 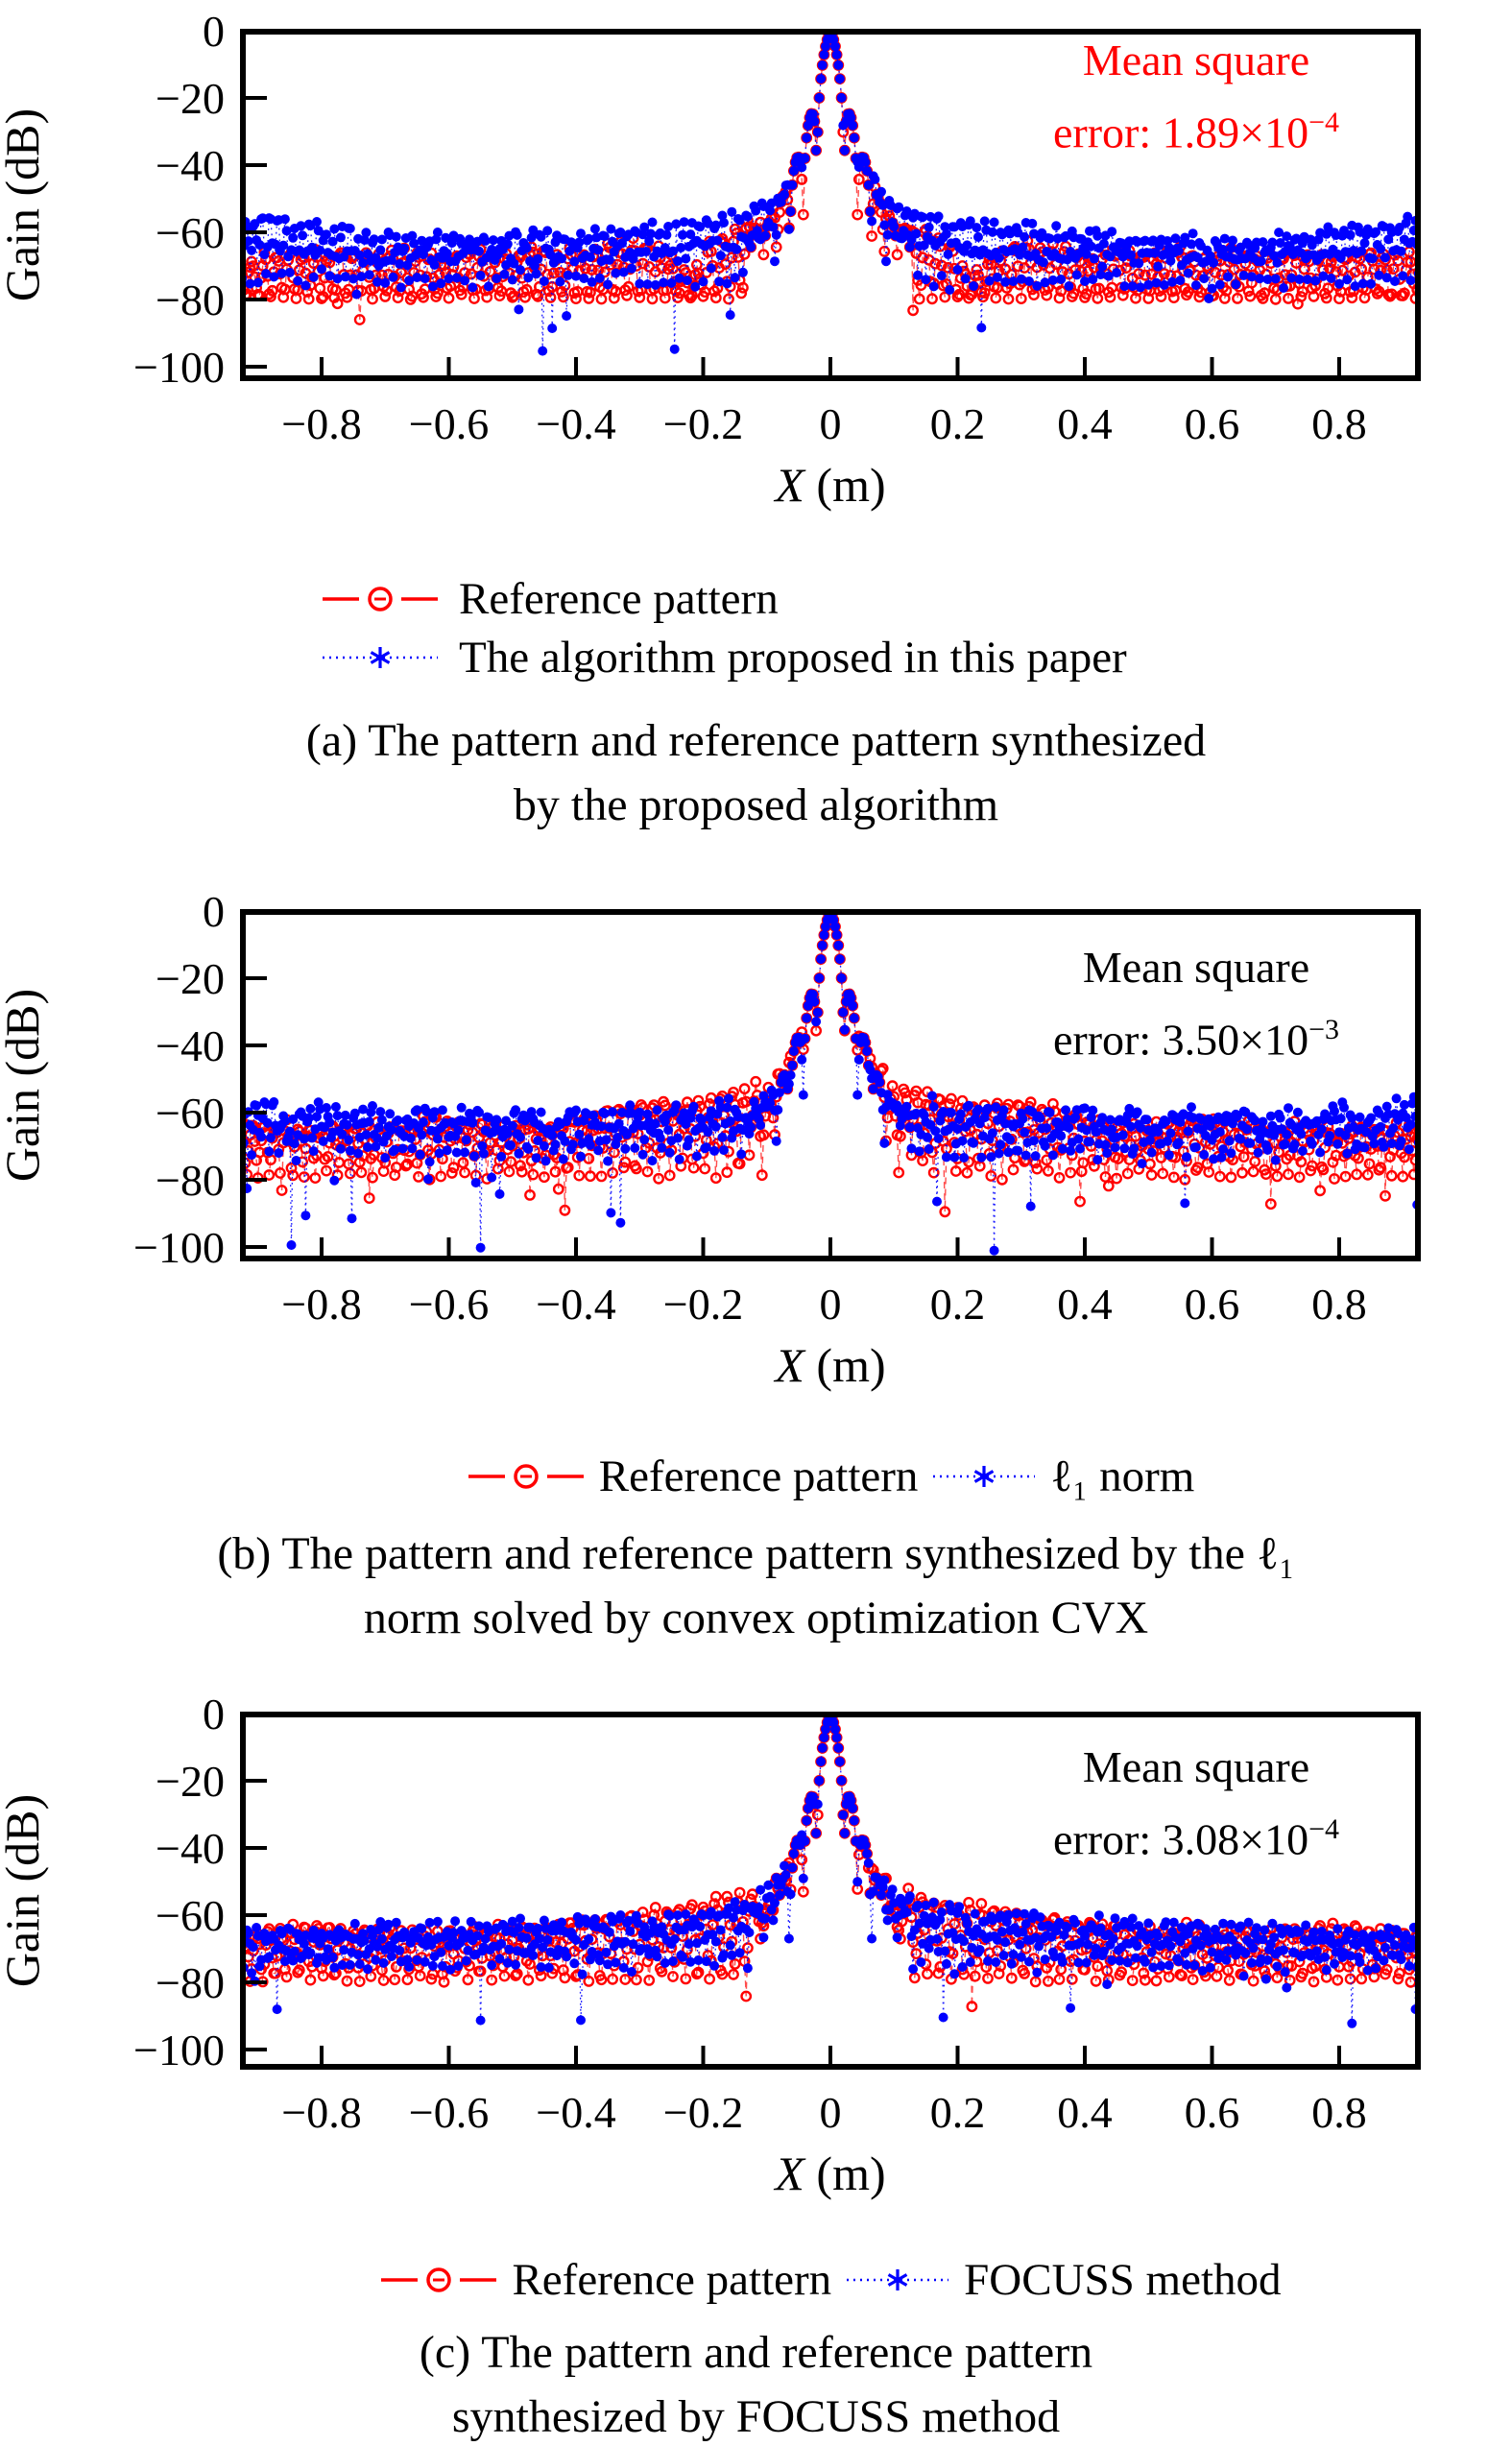 I want to click on mse-annotation-a-value: error: 1.89×10, so click(x=1180, y=133).